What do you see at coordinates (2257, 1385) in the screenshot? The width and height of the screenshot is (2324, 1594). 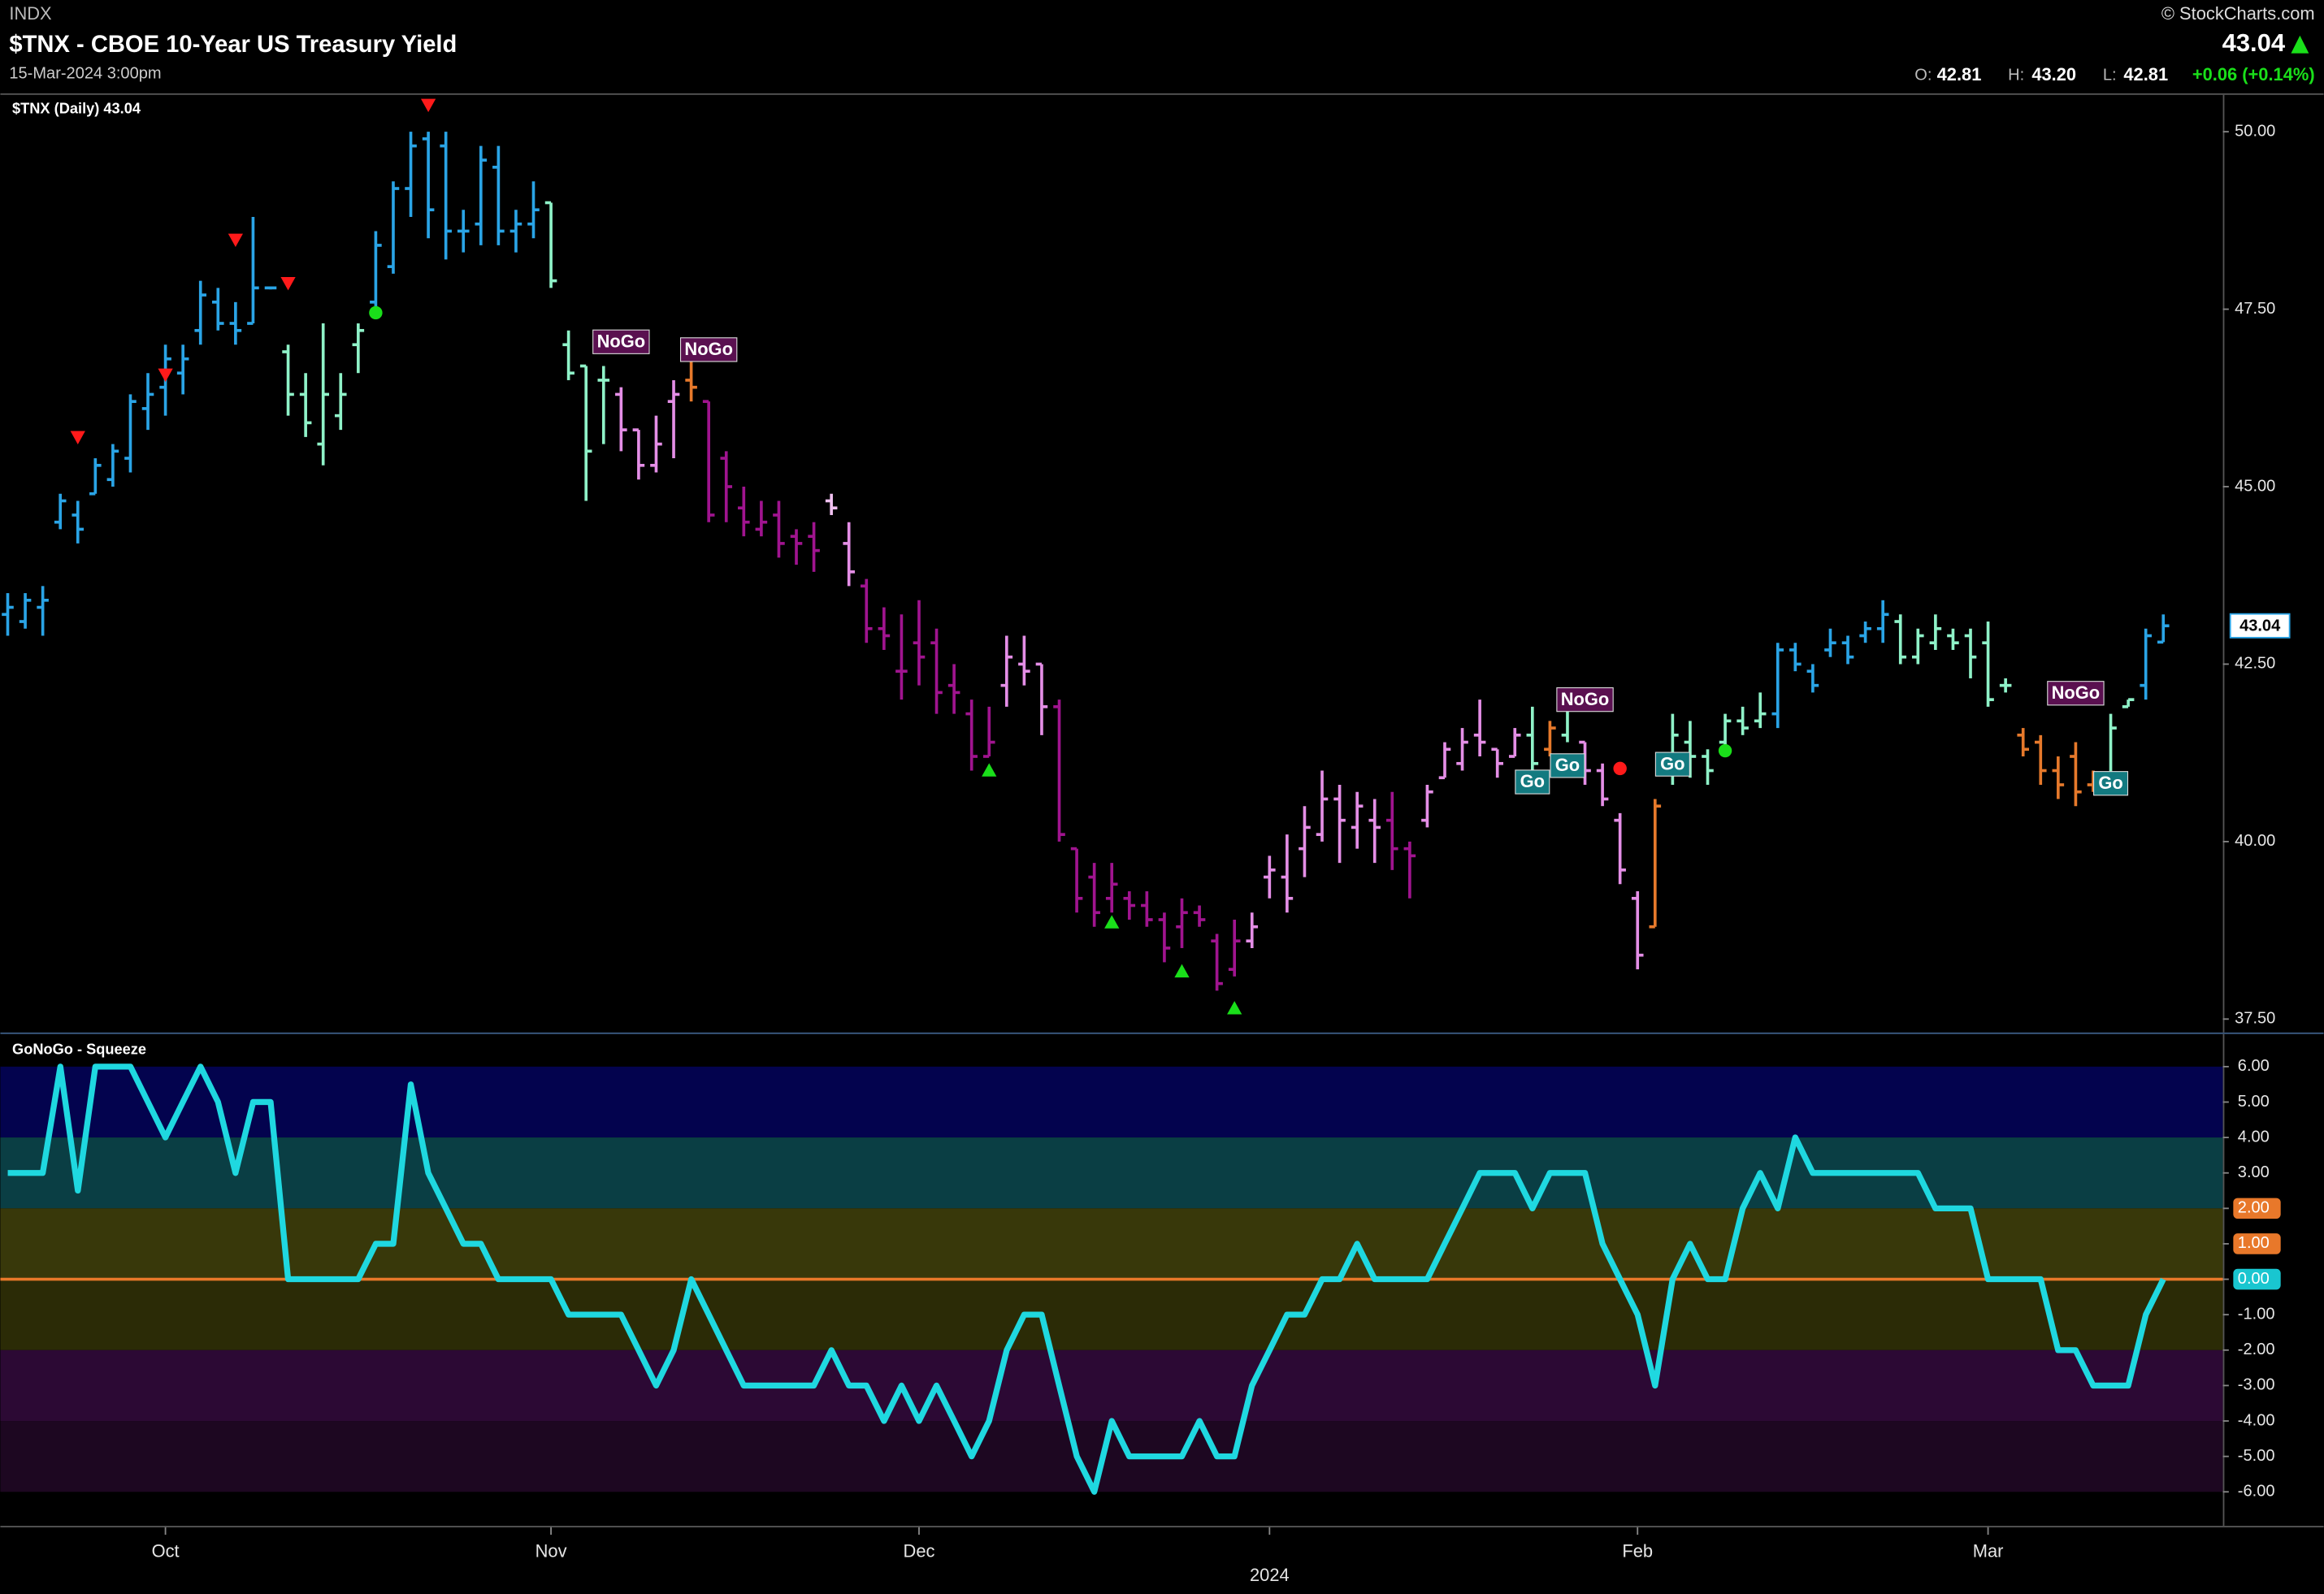 I see `y-tick-label: -3.00` at bounding box center [2257, 1385].